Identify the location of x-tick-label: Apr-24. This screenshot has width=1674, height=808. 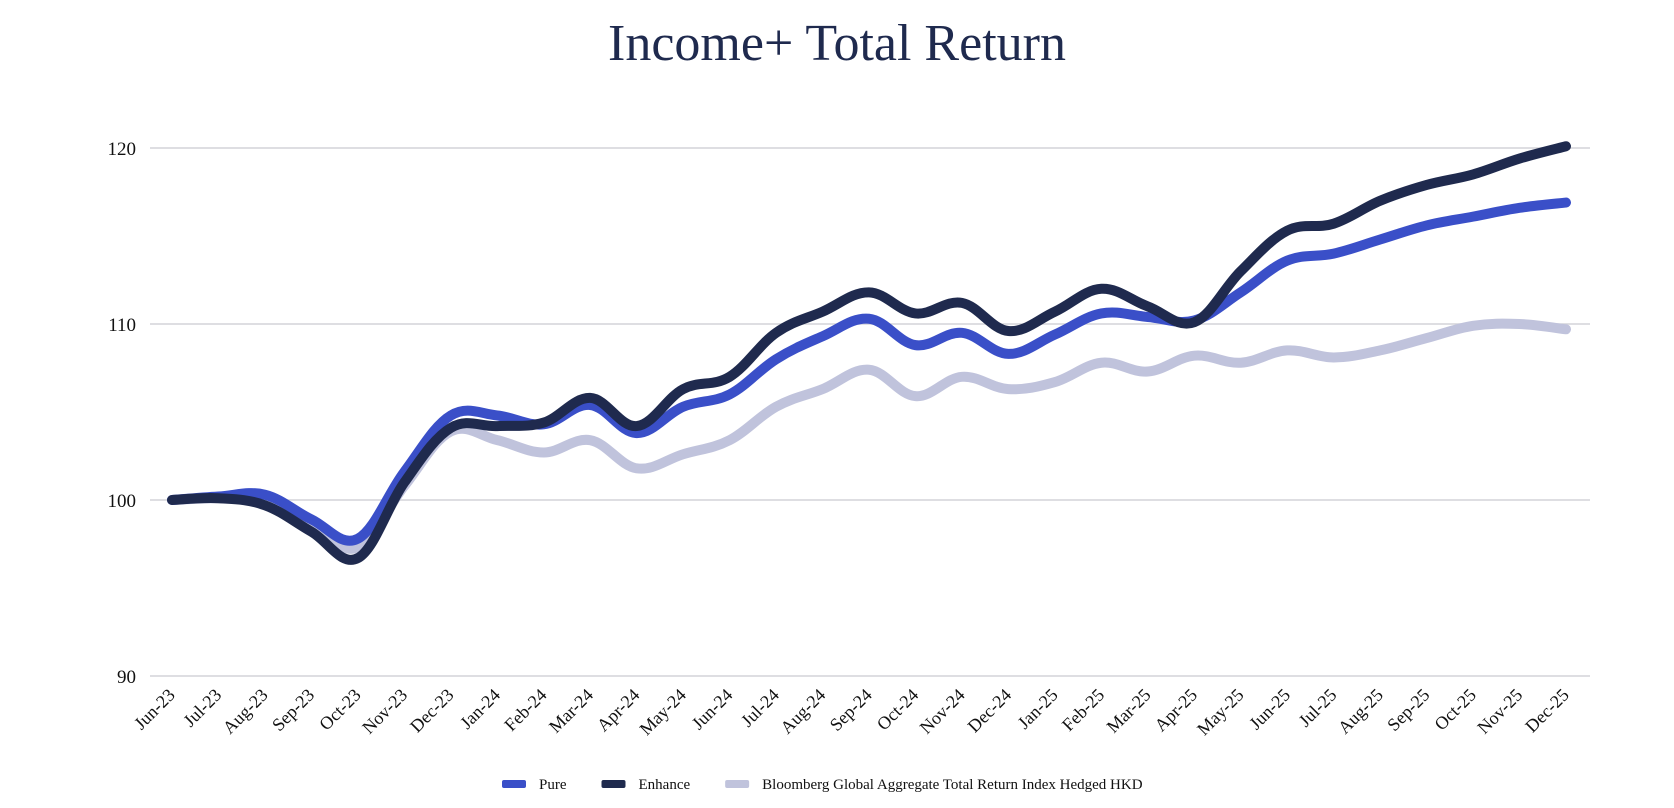
(618, 710).